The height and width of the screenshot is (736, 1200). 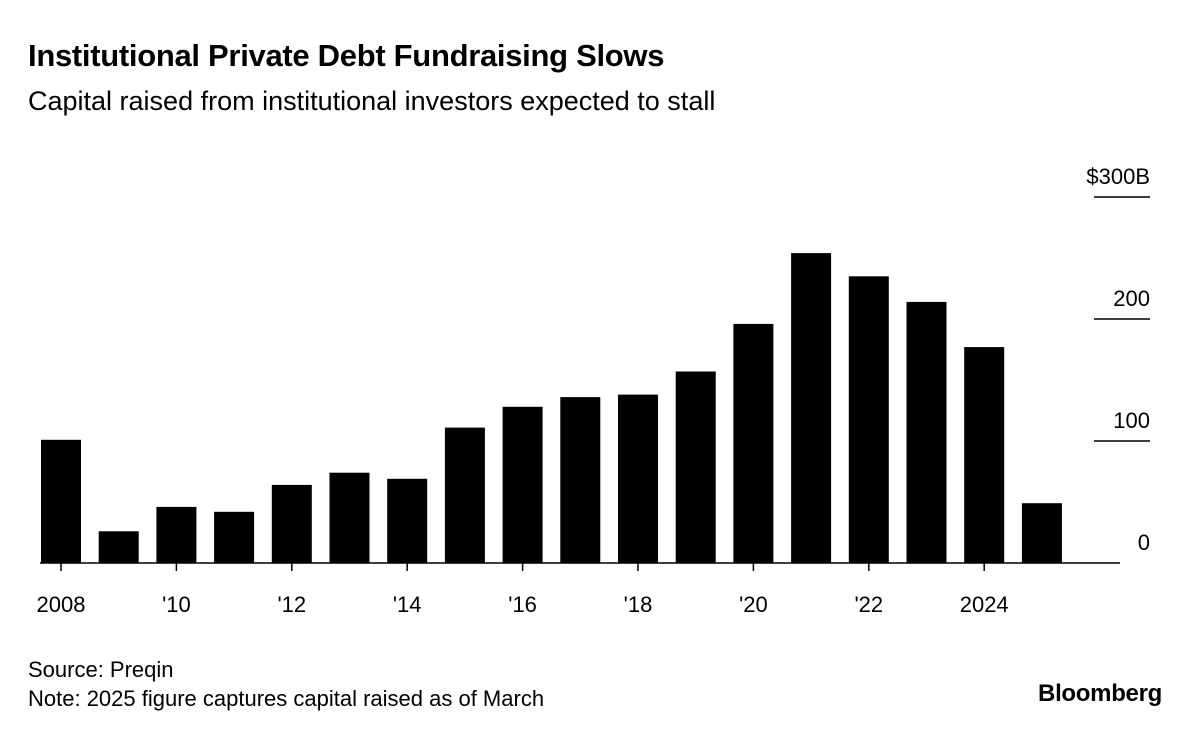 I want to click on y-tick-label: 100, so click(x=1131, y=420).